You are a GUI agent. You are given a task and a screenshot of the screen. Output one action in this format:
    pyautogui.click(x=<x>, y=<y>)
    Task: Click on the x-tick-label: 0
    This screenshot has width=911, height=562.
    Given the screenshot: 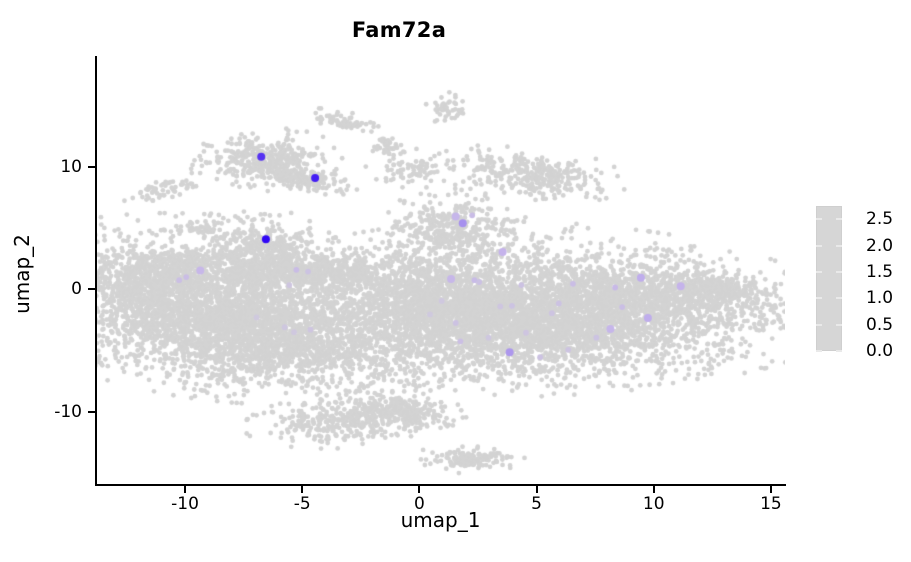 What is the action you would take?
    pyautogui.click(x=419, y=504)
    